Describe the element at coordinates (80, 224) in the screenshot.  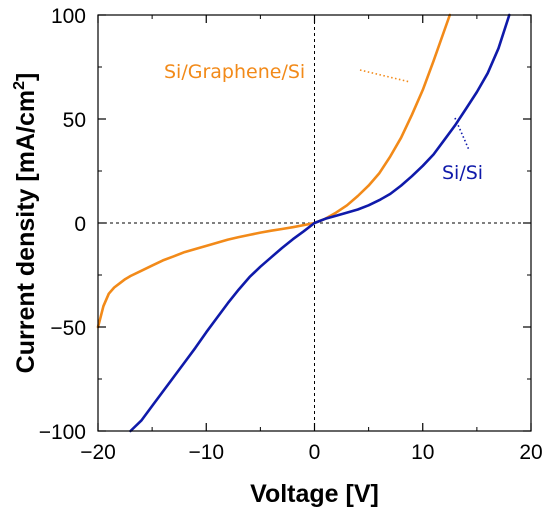
I see `y-tick-label: 0` at that location.